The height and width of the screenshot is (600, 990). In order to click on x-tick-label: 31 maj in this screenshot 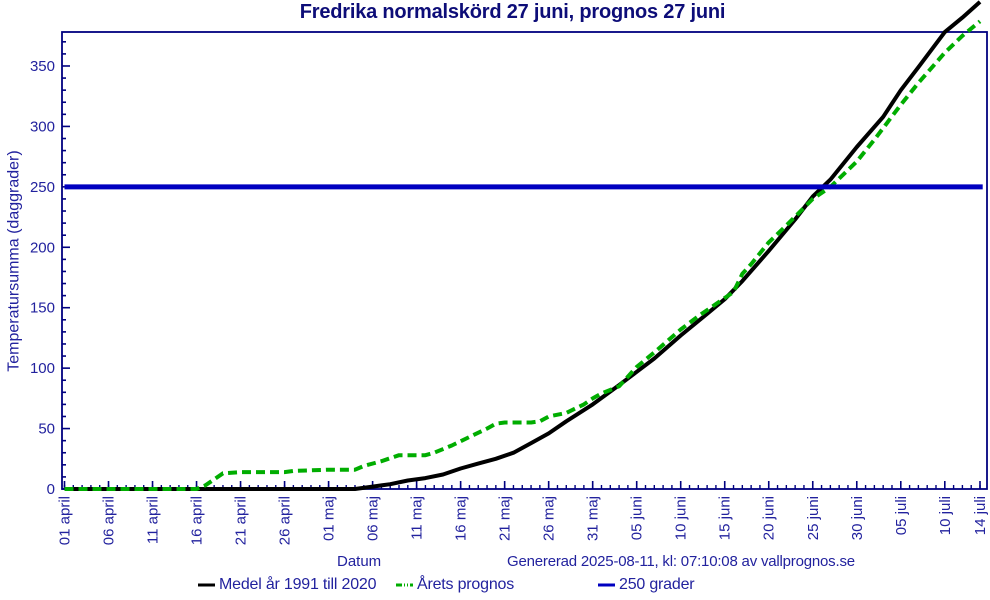, I will do `click(593, 518)`.